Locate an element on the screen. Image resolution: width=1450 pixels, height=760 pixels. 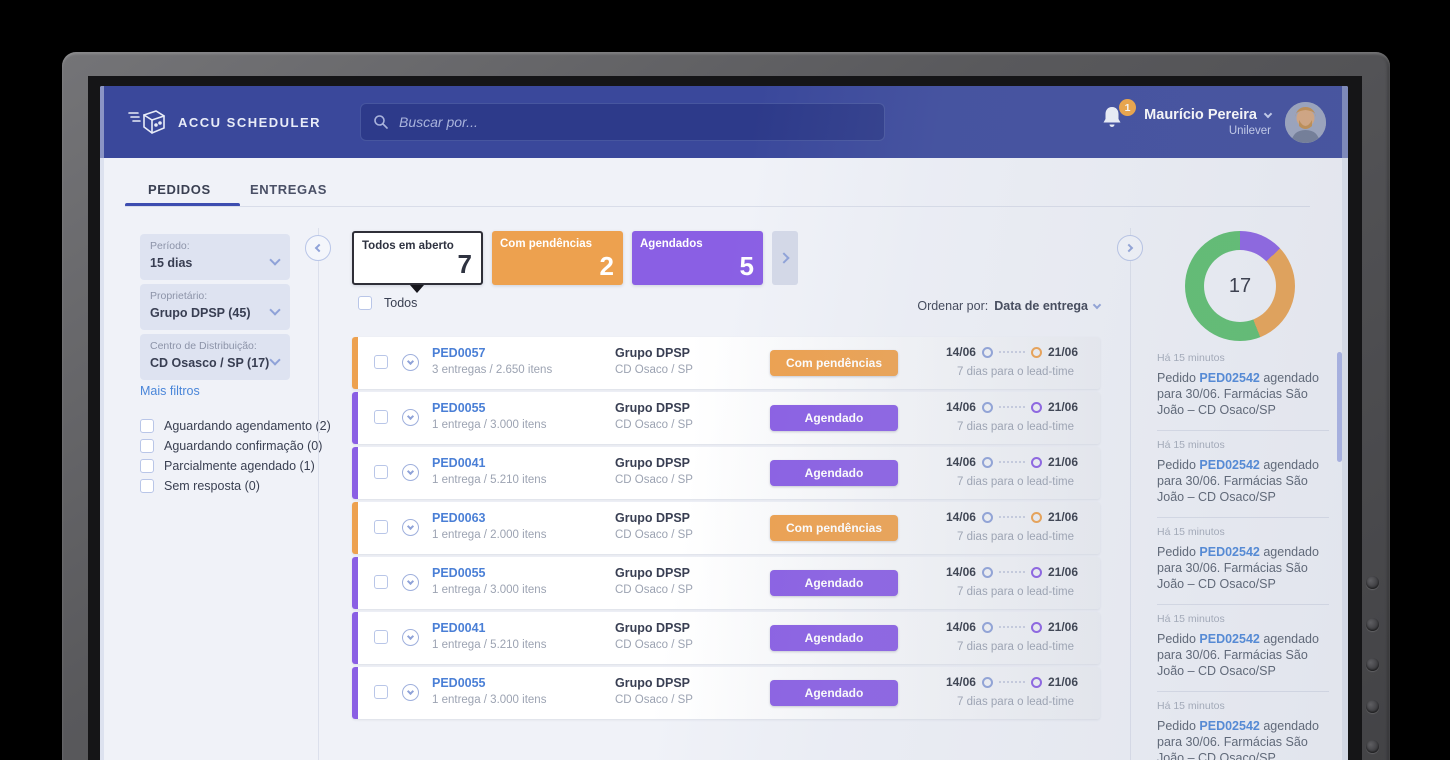
filter-dropdown: Proprietário: Grupo DPSP (45) is located at coordinates (215, 307).